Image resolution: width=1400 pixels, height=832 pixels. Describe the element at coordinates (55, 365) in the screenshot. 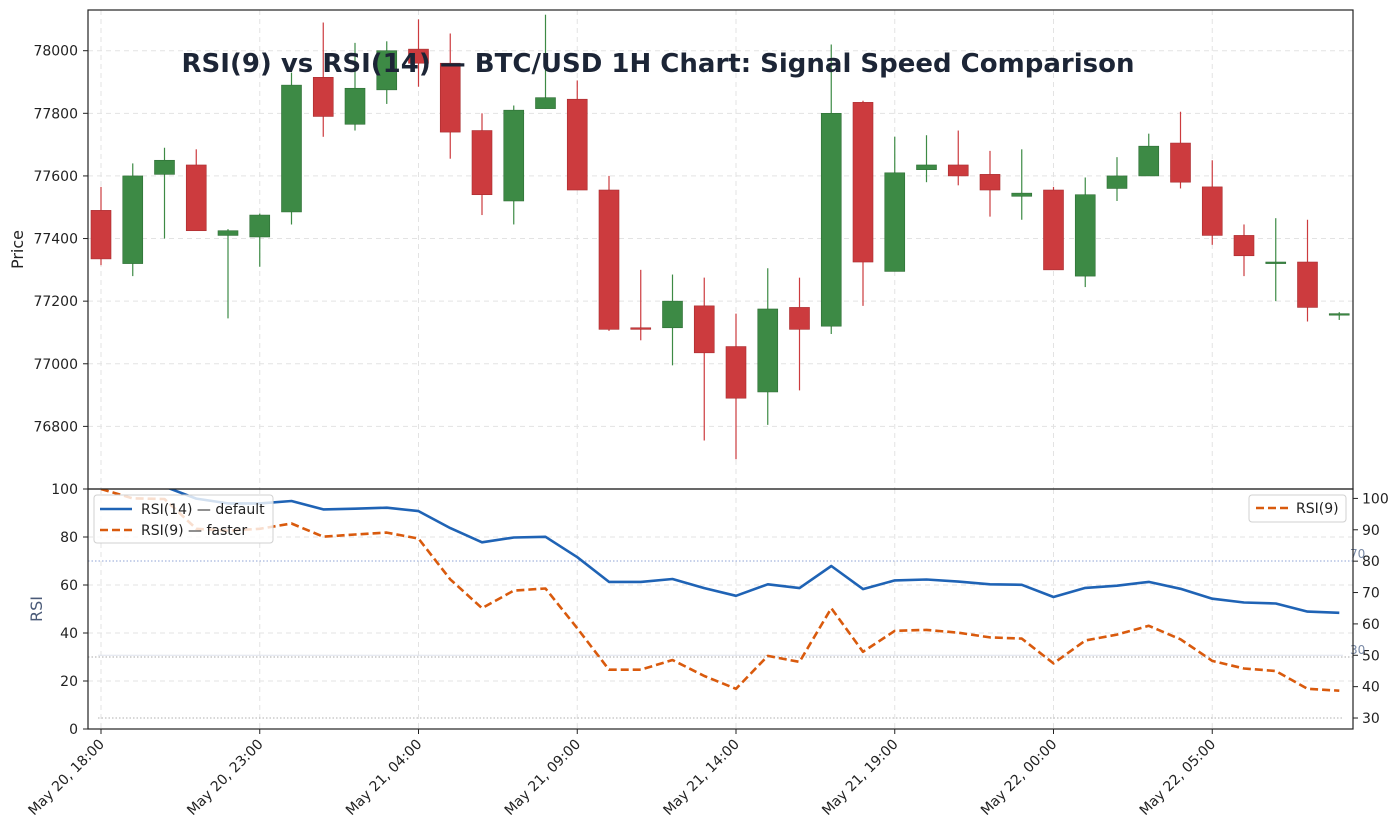

I see `price-y-tick-label: 77000` at that location.